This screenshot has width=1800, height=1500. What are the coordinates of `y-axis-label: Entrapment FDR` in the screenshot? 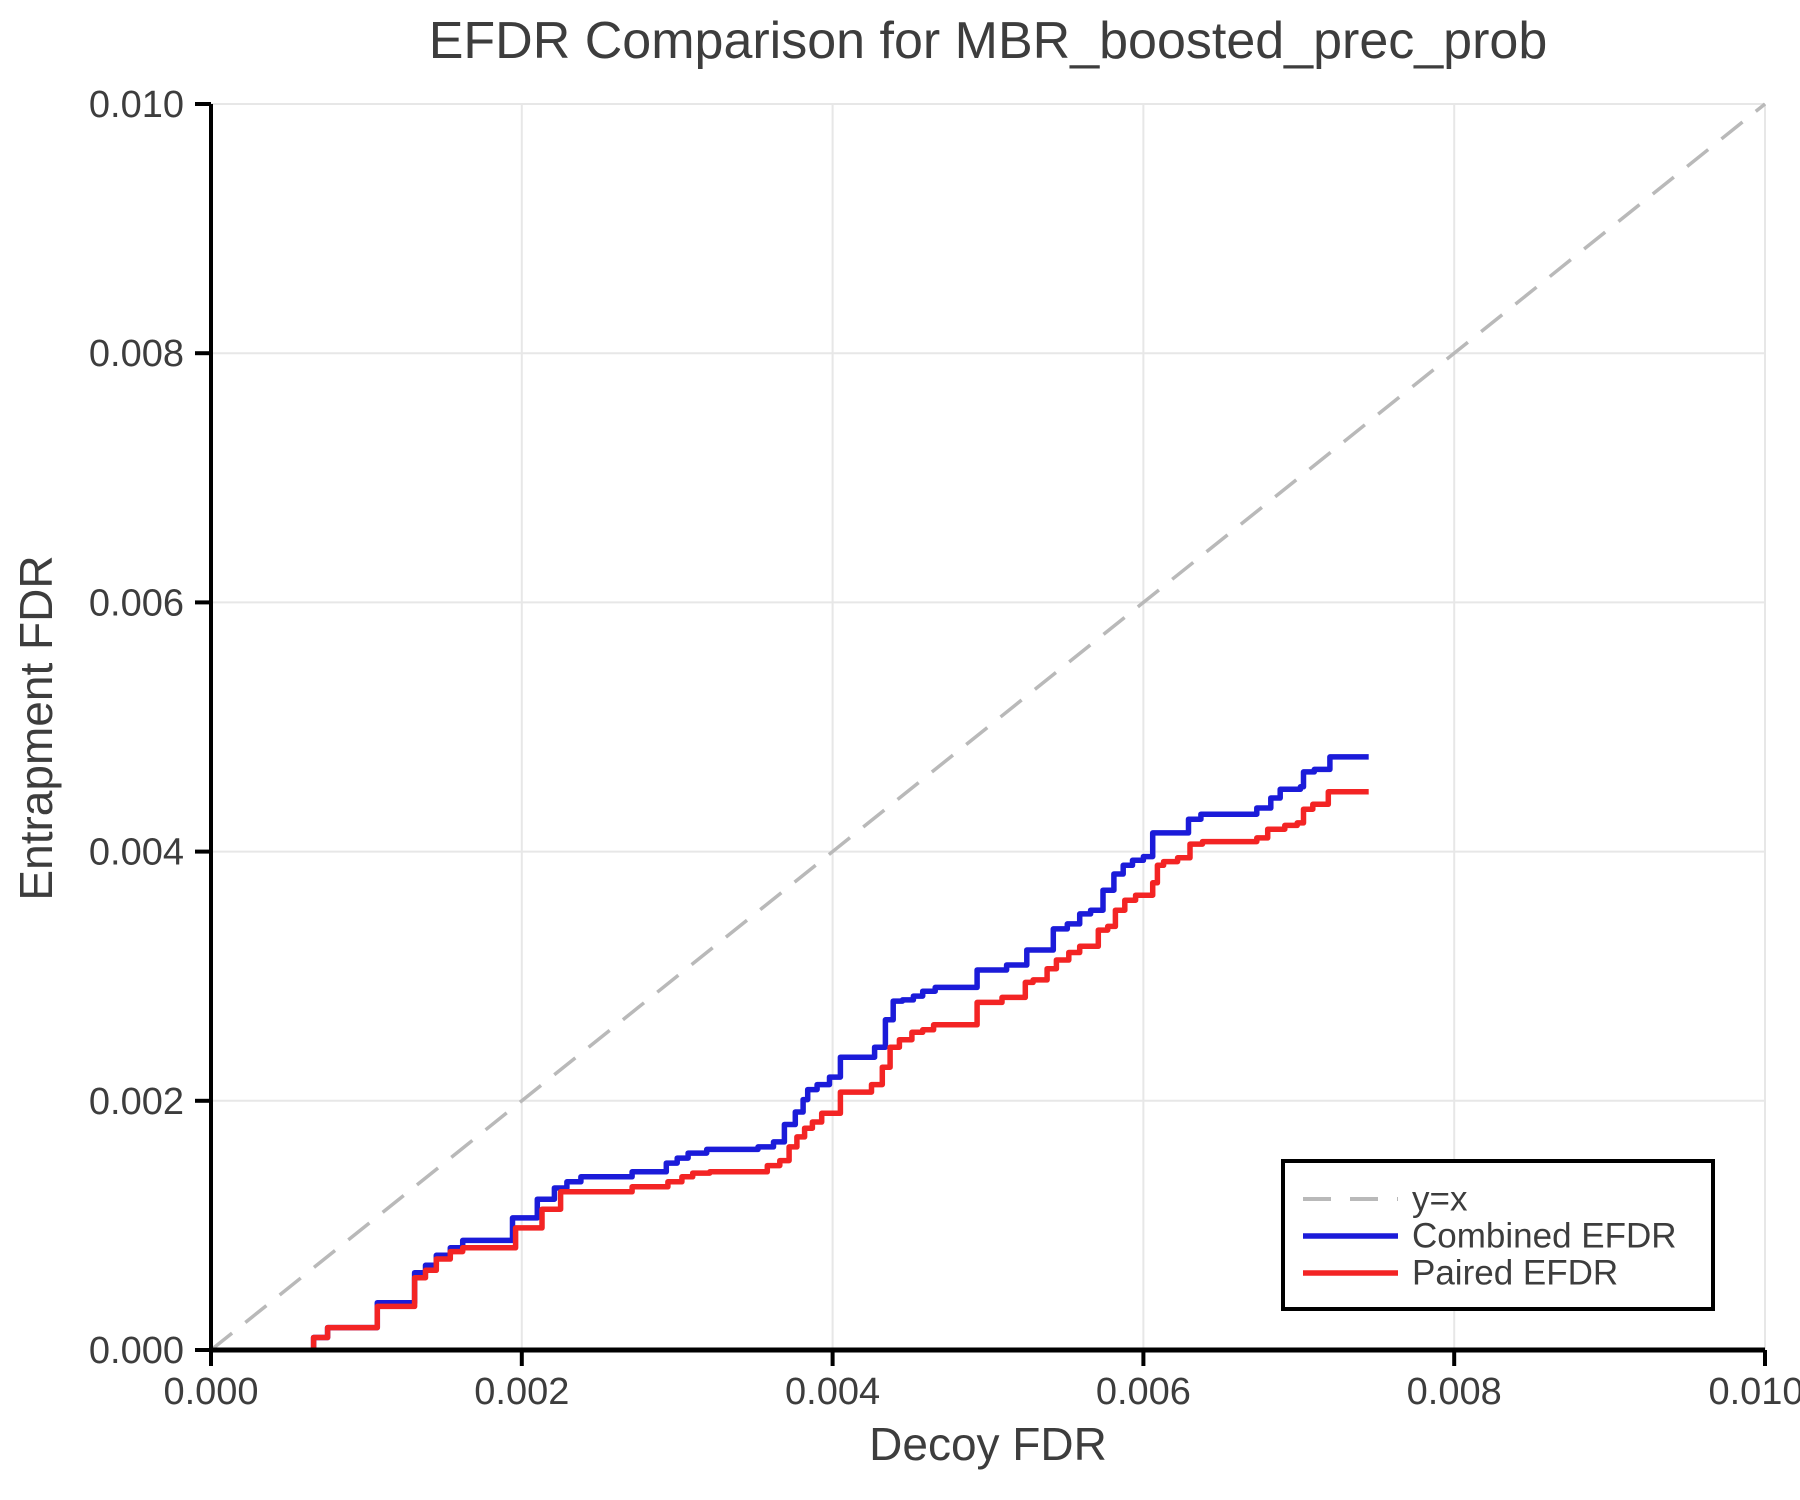 It's located at (36, 727).